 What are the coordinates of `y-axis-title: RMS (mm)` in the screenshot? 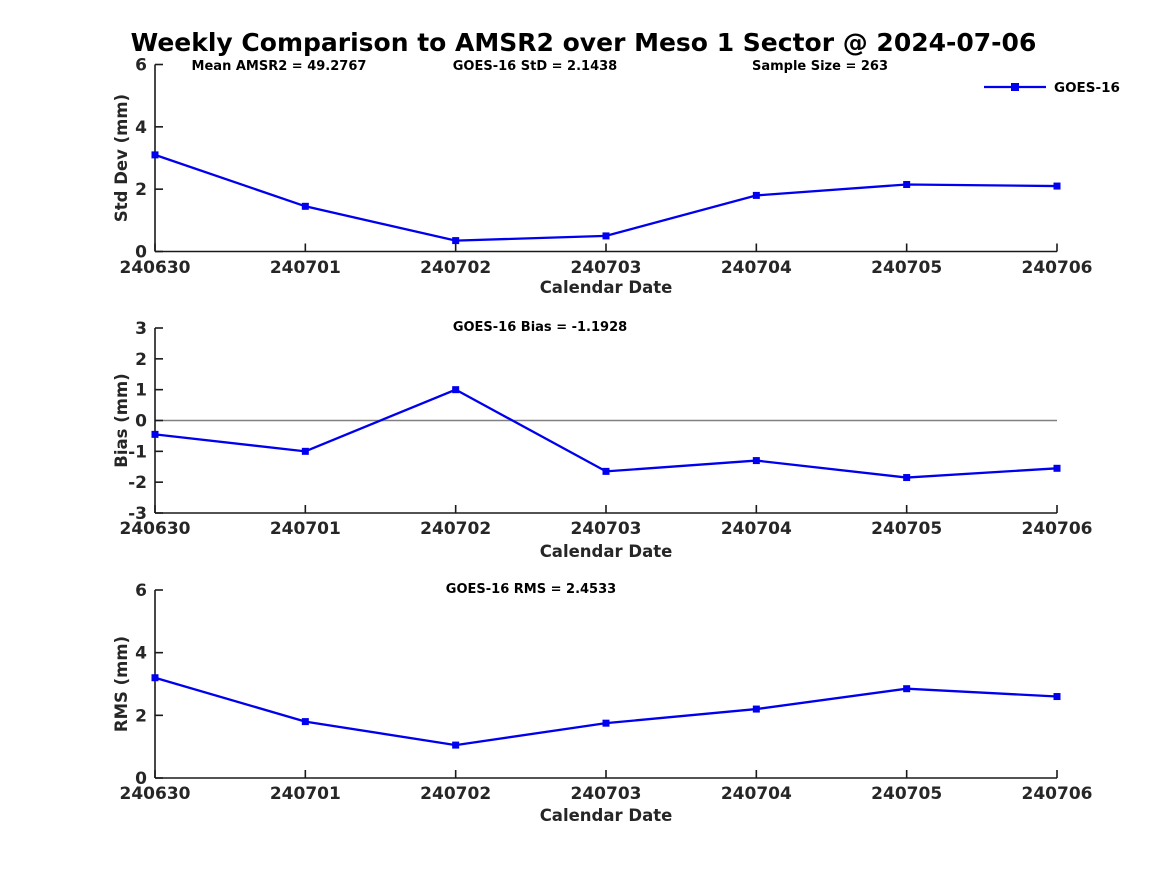 It's located at (121, 684).